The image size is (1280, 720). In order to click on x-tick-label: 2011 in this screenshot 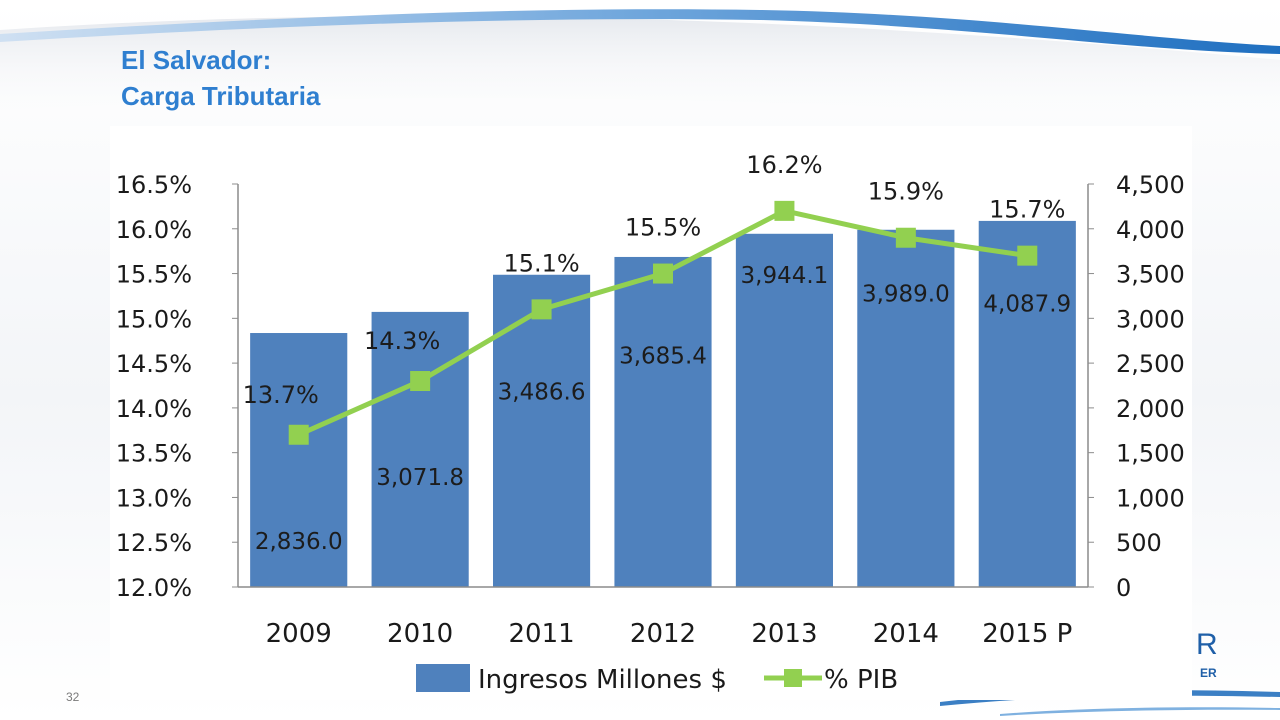, I will do `click(541, 634)`.